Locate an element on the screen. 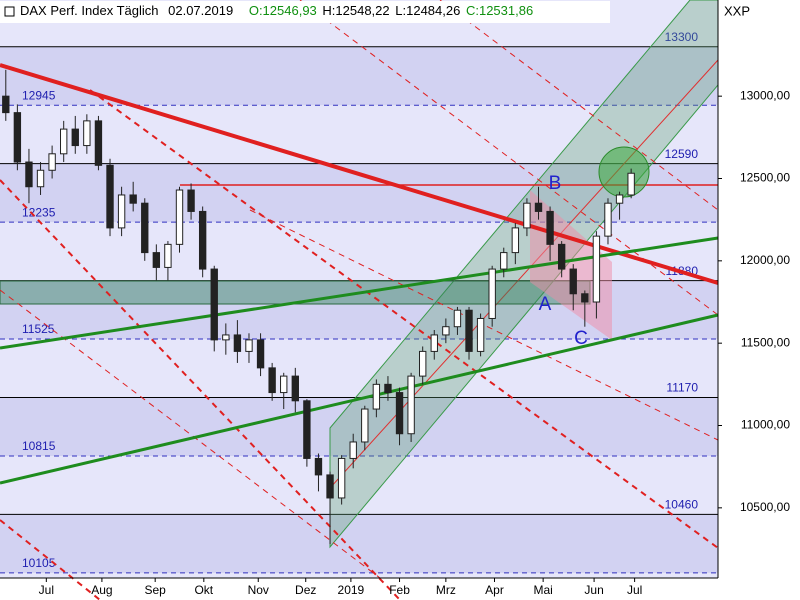 This screenshot has width=800, height=600. level-label: 10105 is located at coordinates (39, 563).